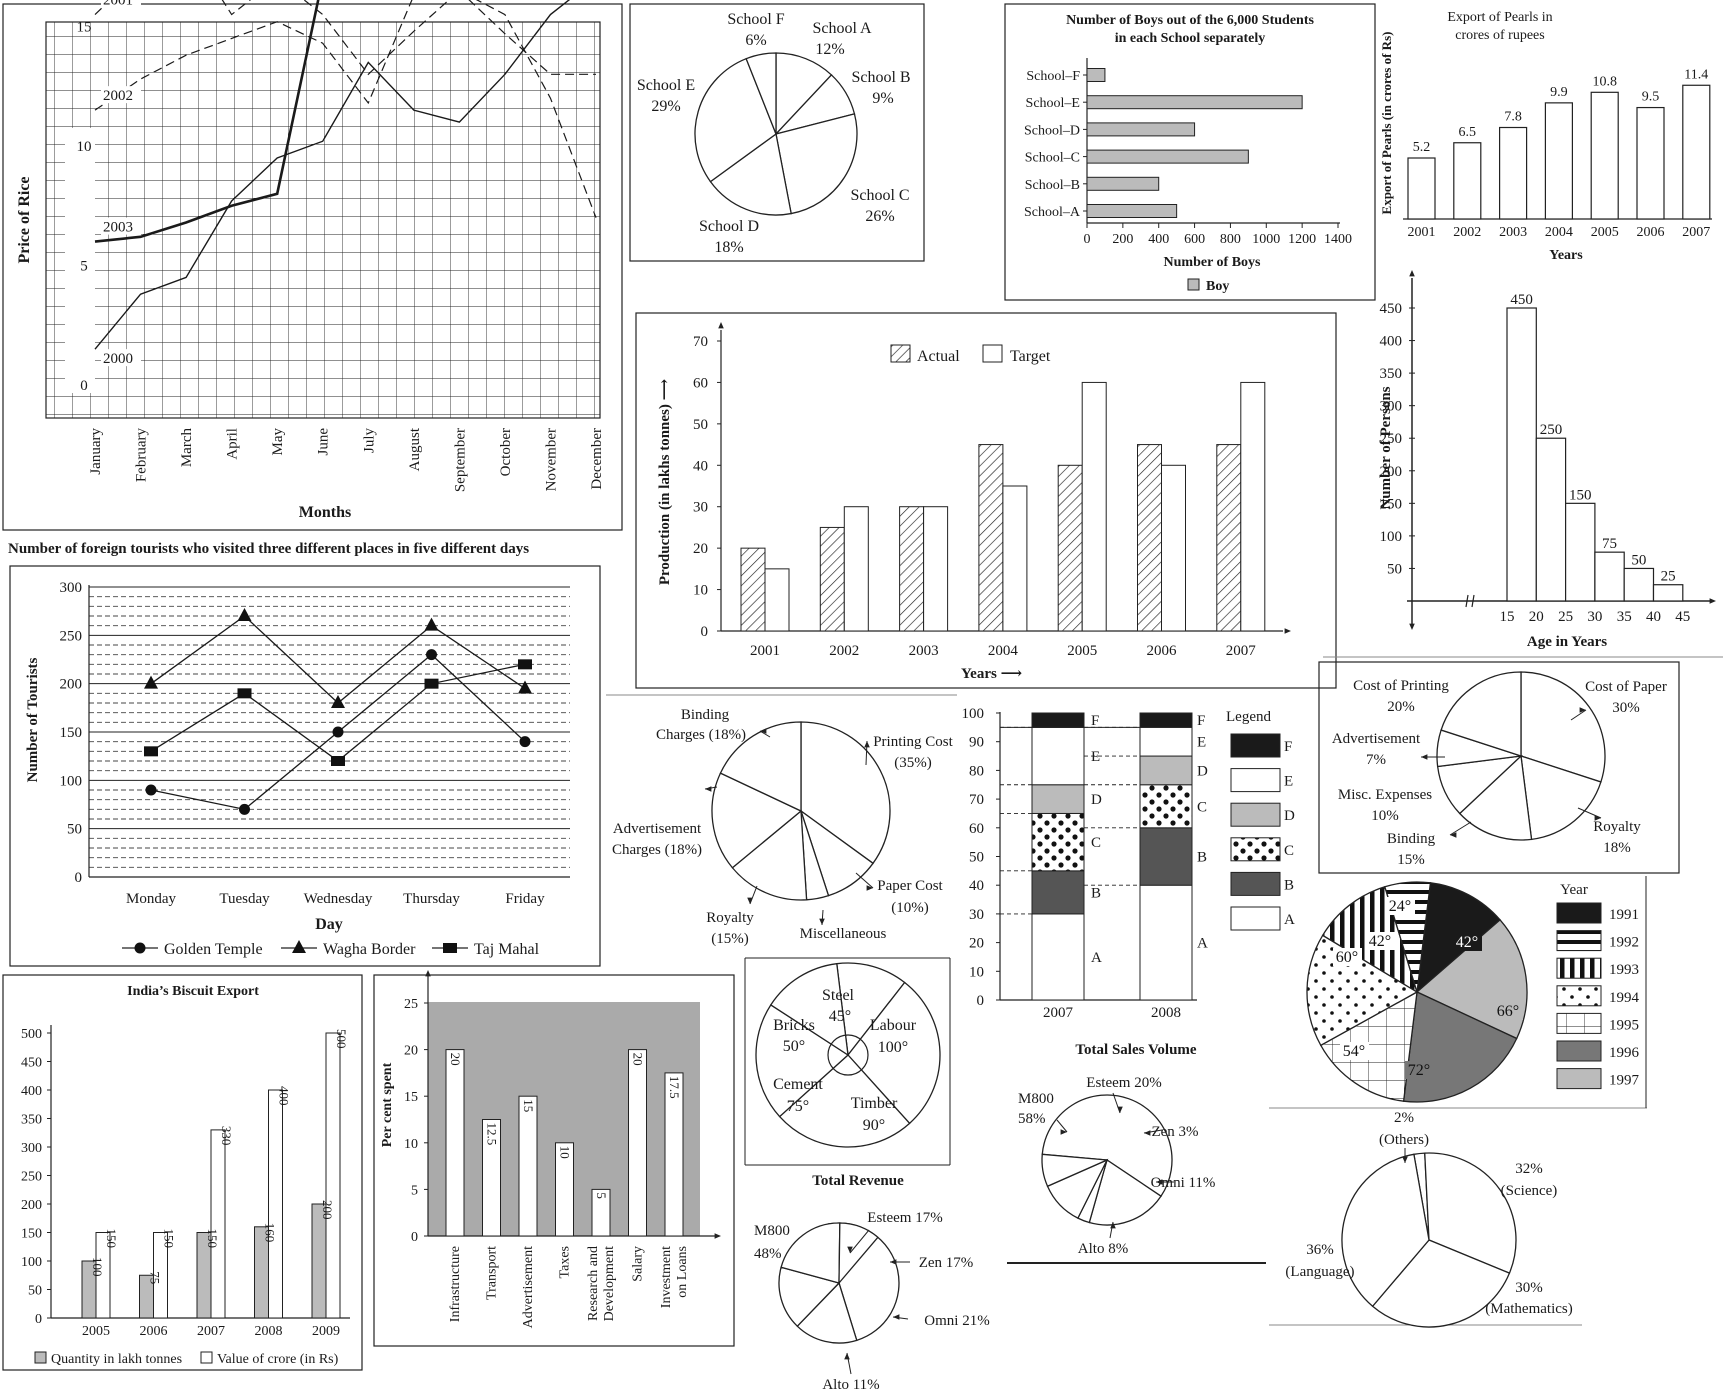 The height and width of the screenshot is (1398, 1727). Describe the element at coordinates (1058, 1013) in the screenshot. I see `x-tick-label: 2007` at that location.